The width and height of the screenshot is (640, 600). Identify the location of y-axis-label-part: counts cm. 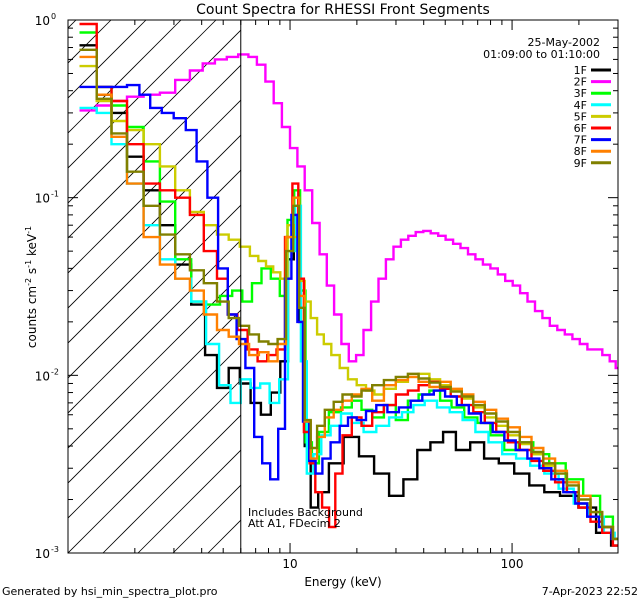
(32, 317).